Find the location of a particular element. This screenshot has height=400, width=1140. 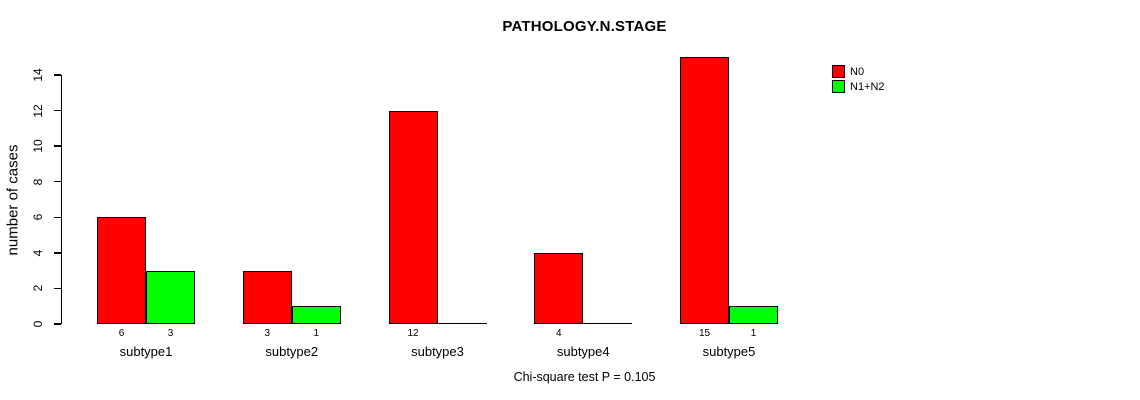

legend-row: N0 is located at coordinates (858, 71).